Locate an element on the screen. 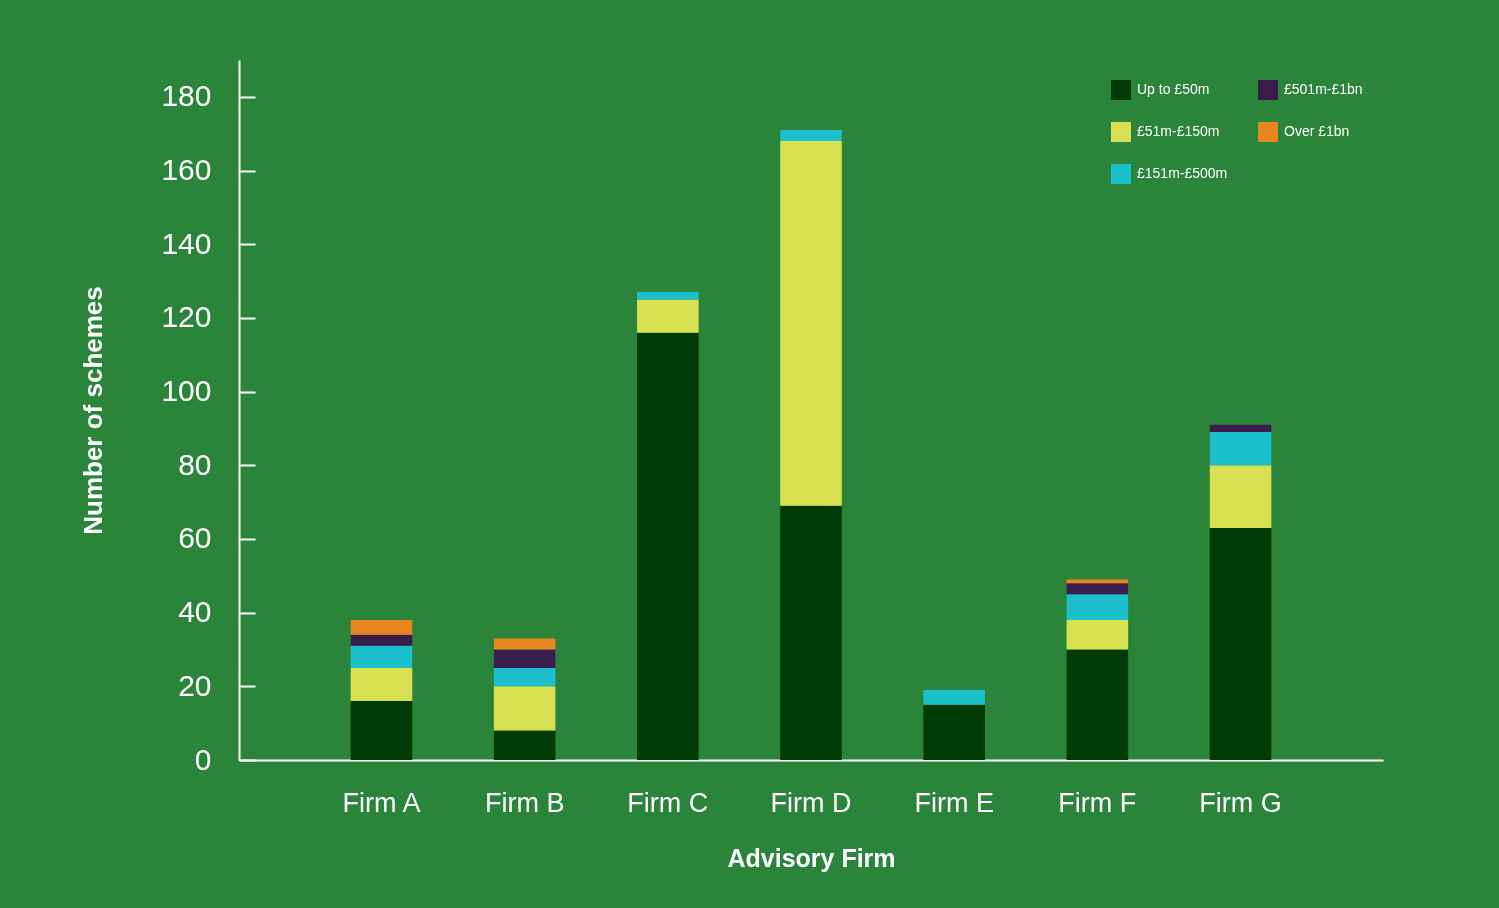  legend-label: £501m-£1bn is located at coordinates (1323, 89).